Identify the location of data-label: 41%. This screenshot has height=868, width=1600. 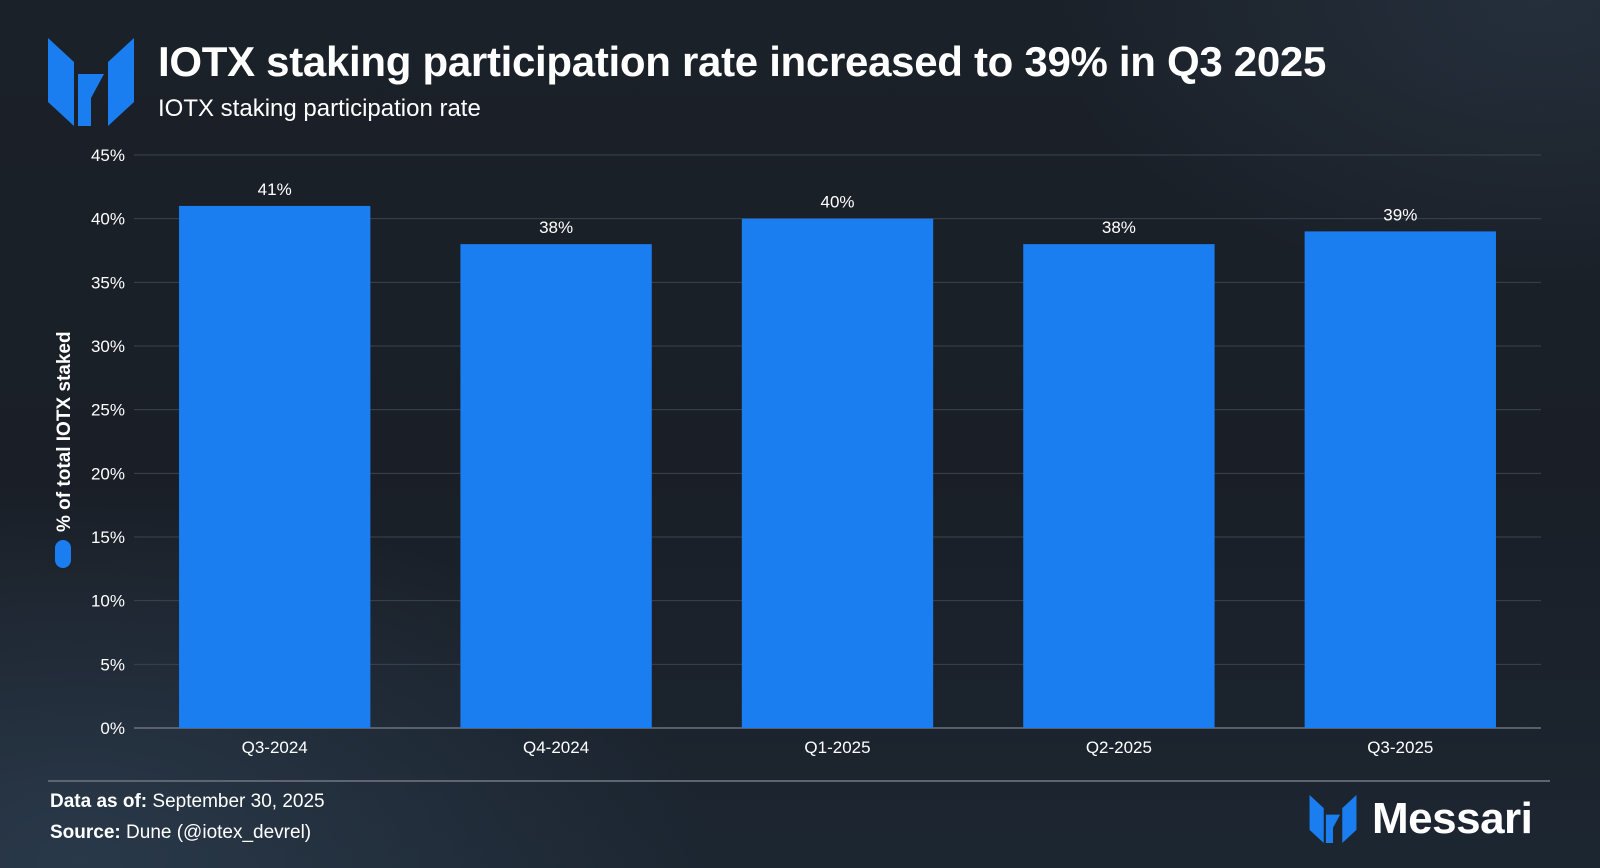
(275, 189).